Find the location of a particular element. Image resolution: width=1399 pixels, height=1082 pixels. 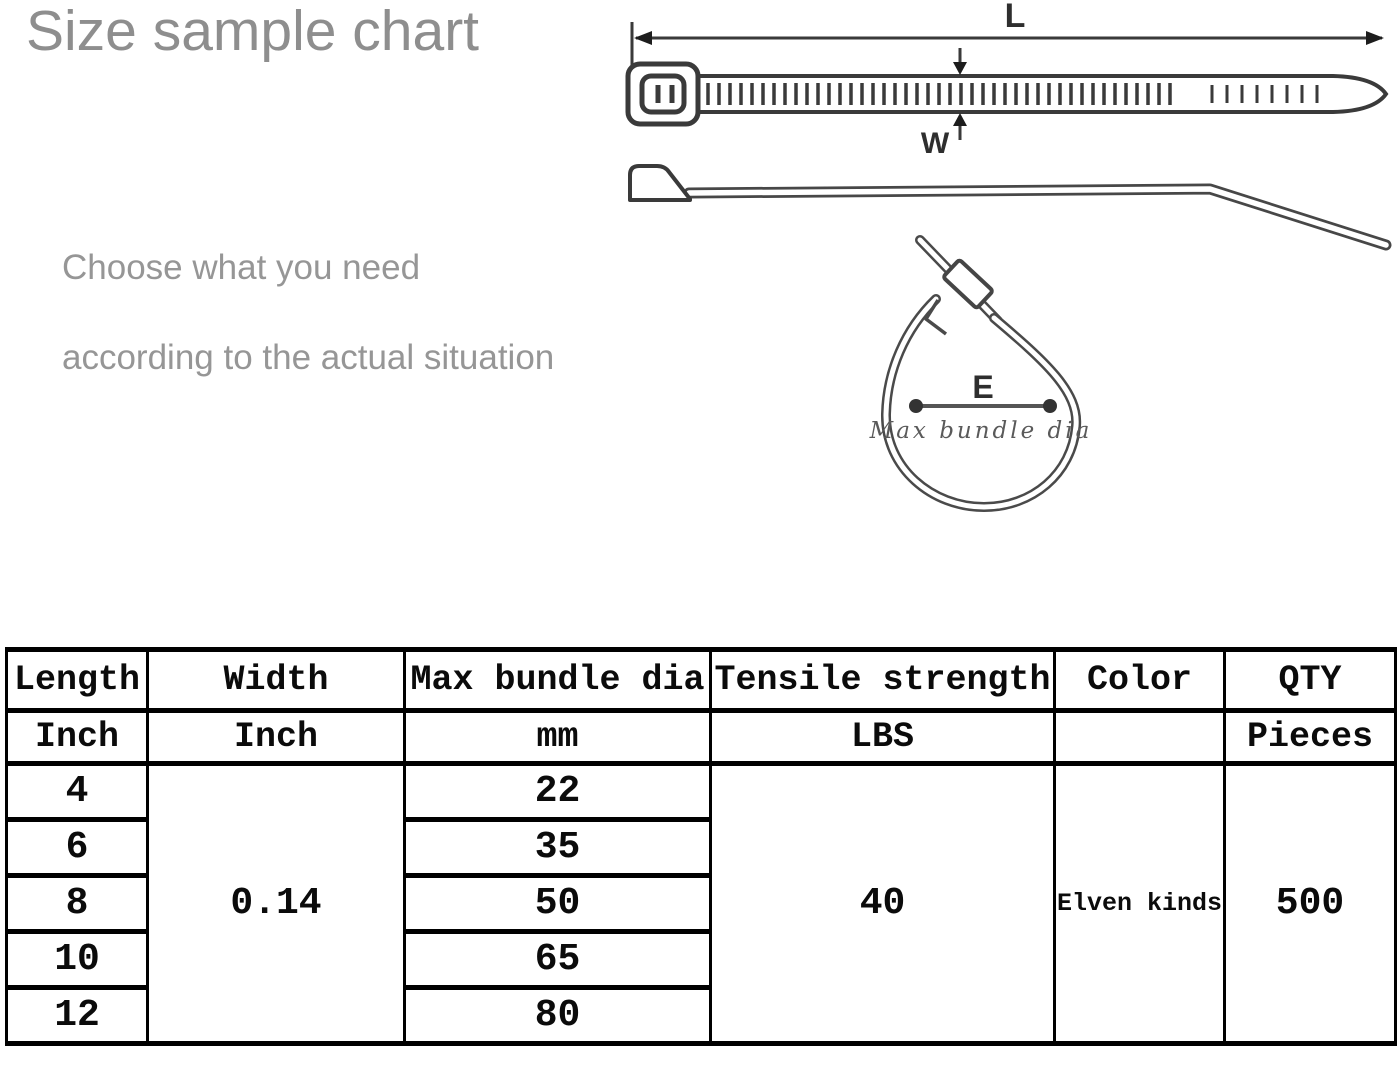

table-row: 12 80 is located at coordinates (700, 1015).